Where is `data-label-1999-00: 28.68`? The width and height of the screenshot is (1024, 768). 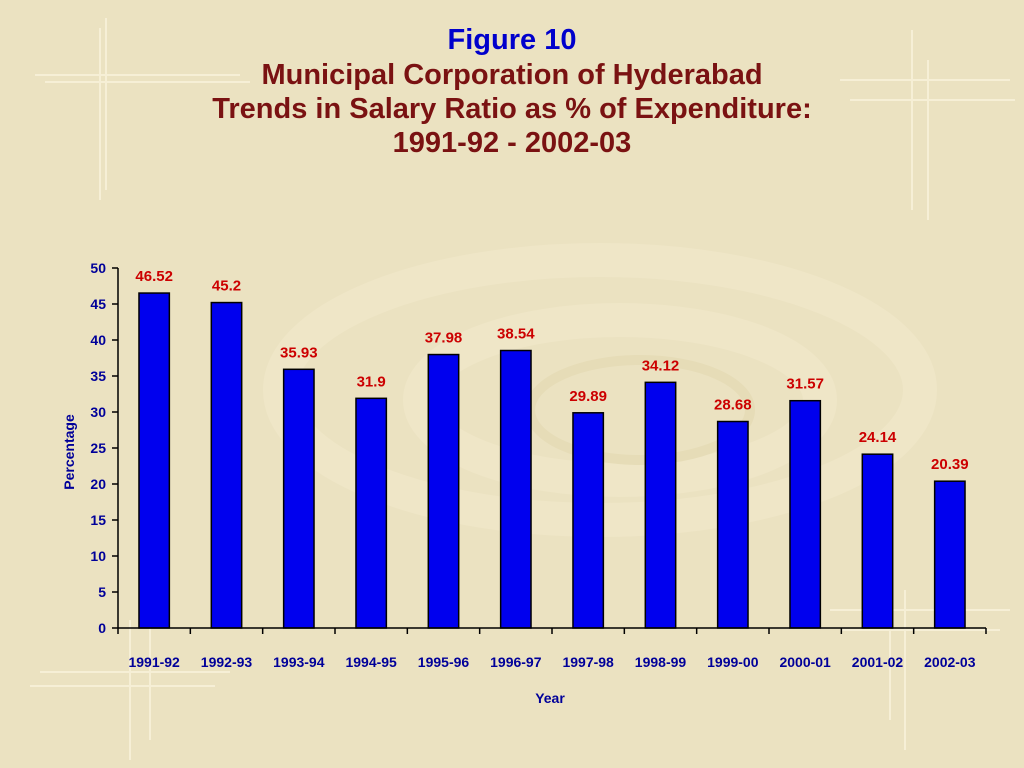
data-label-1999-00: 28.68 is located at coordinates (733, 405).